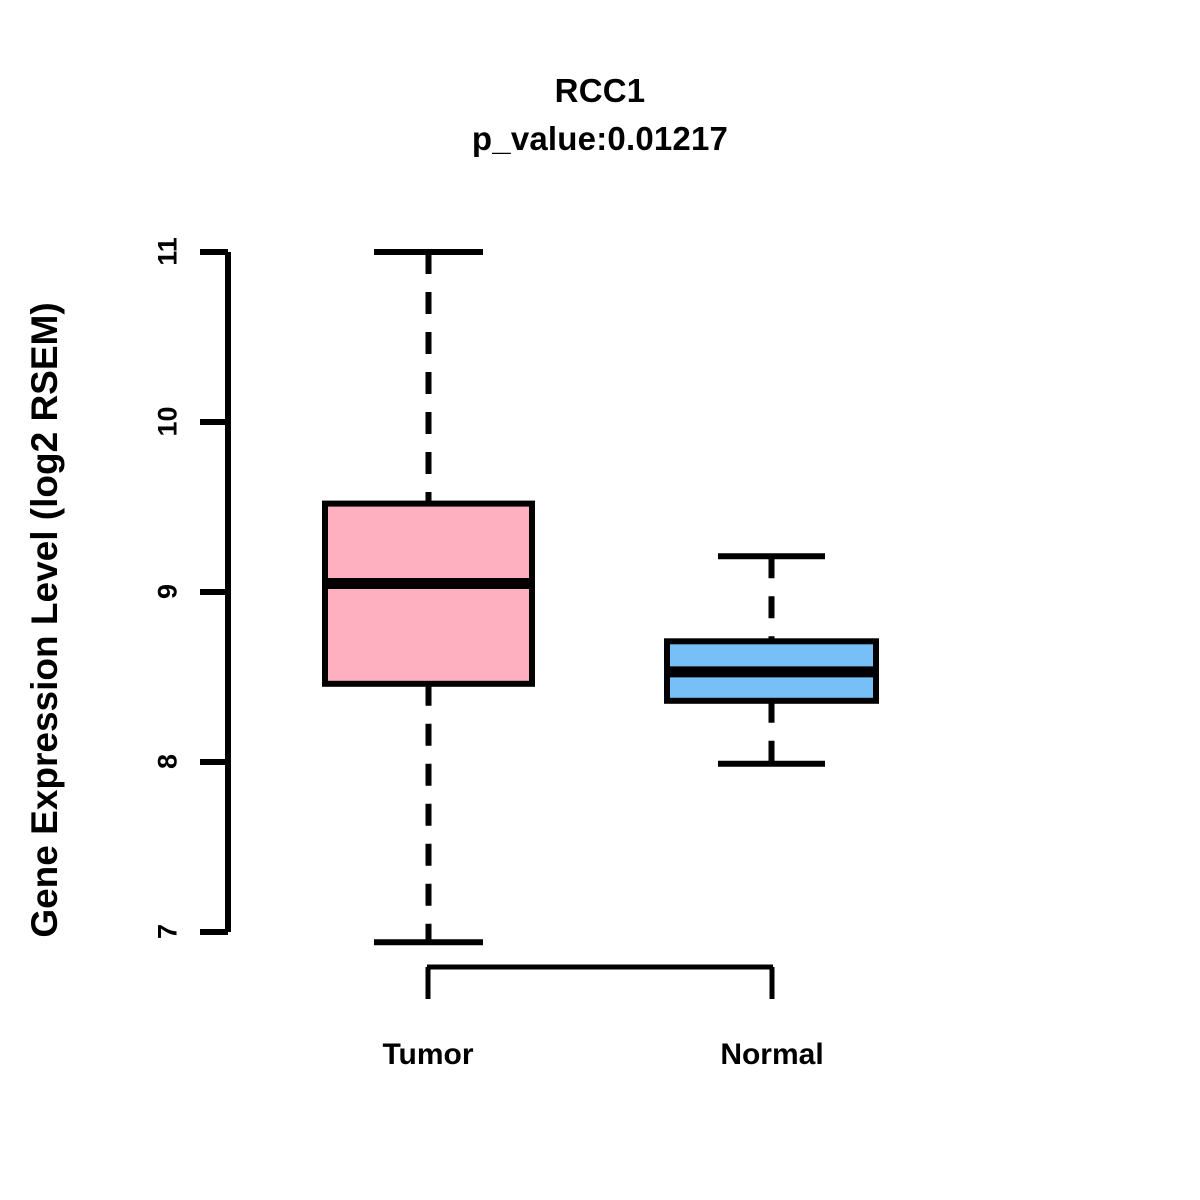  I want to click on y-tick-label-8: 8, so click(167, 761).